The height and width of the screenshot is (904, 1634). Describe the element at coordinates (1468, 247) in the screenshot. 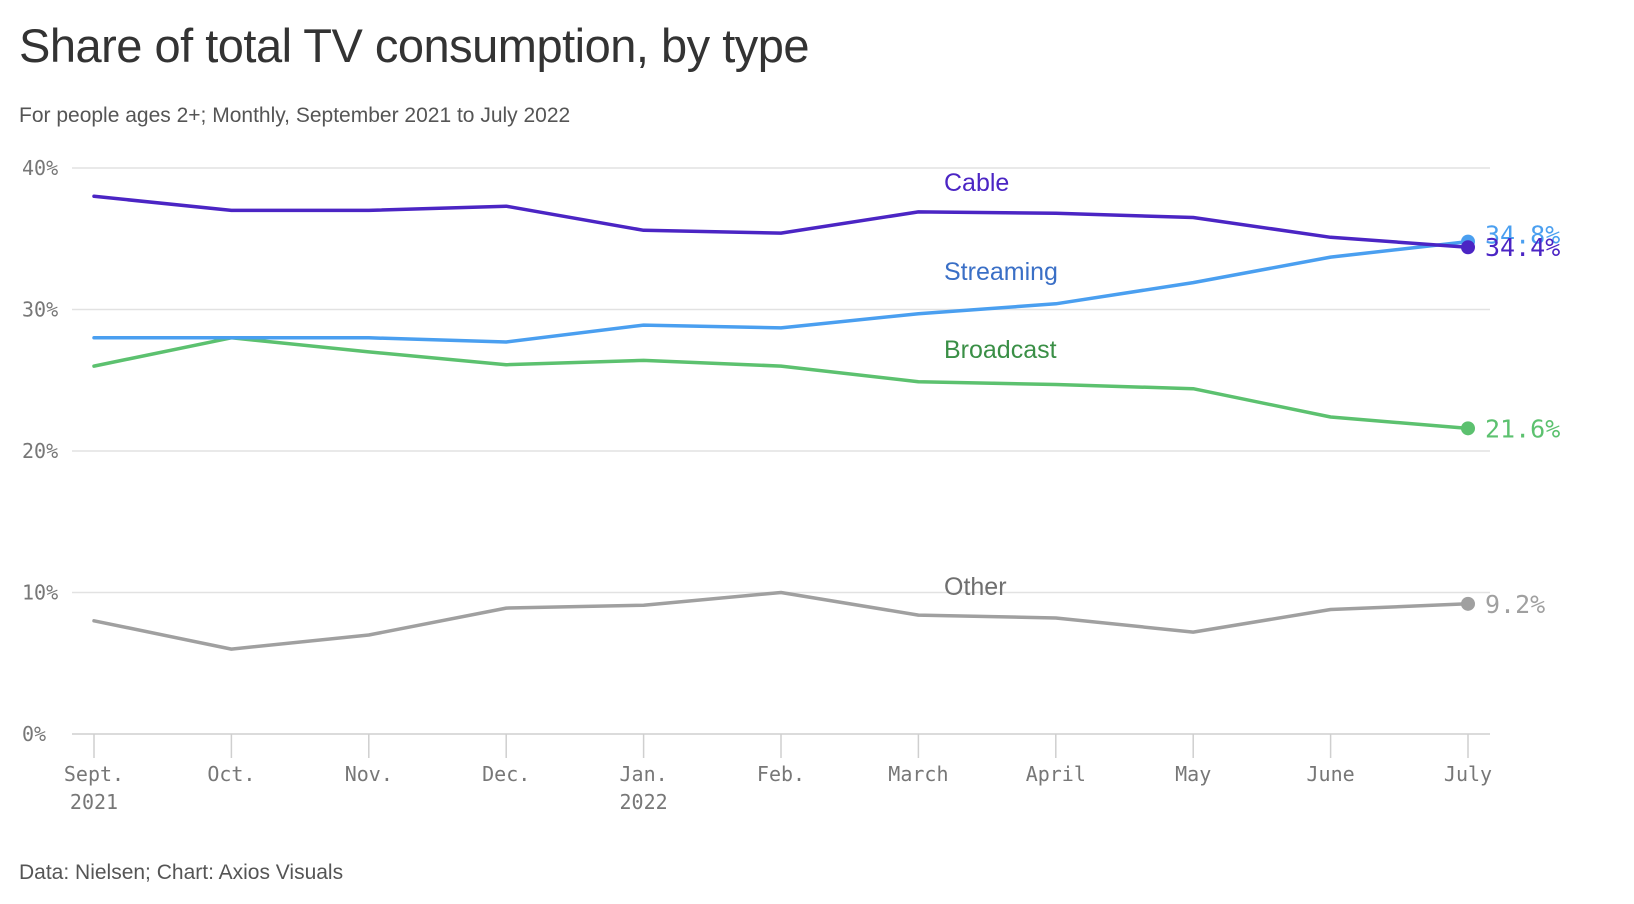

I see `cable-point` at that location.